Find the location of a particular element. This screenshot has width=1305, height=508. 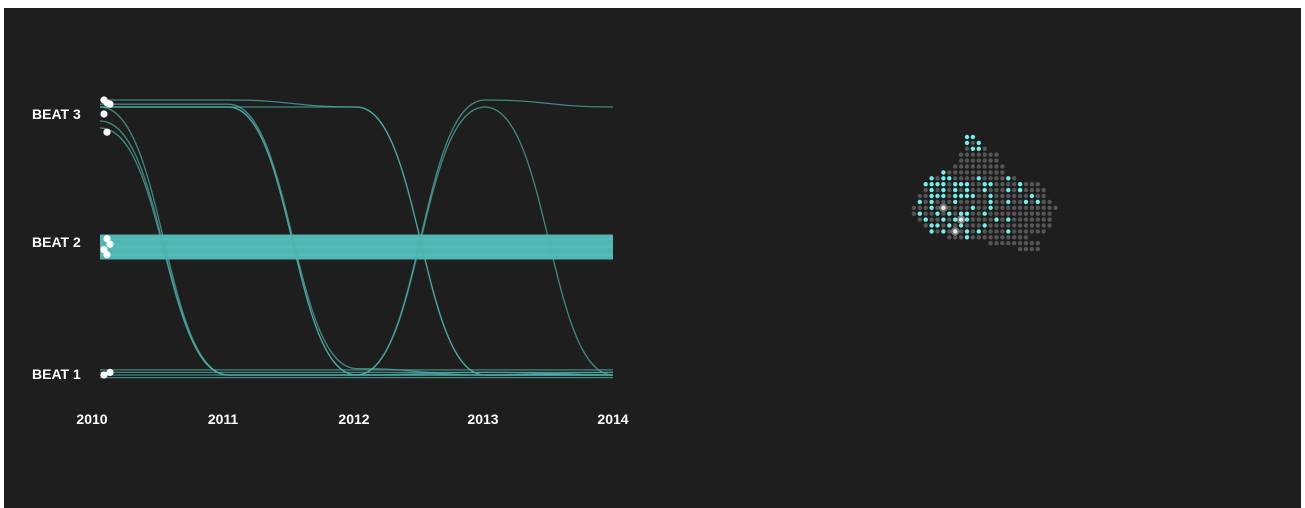

start-points is located at coordinates (107, 237).